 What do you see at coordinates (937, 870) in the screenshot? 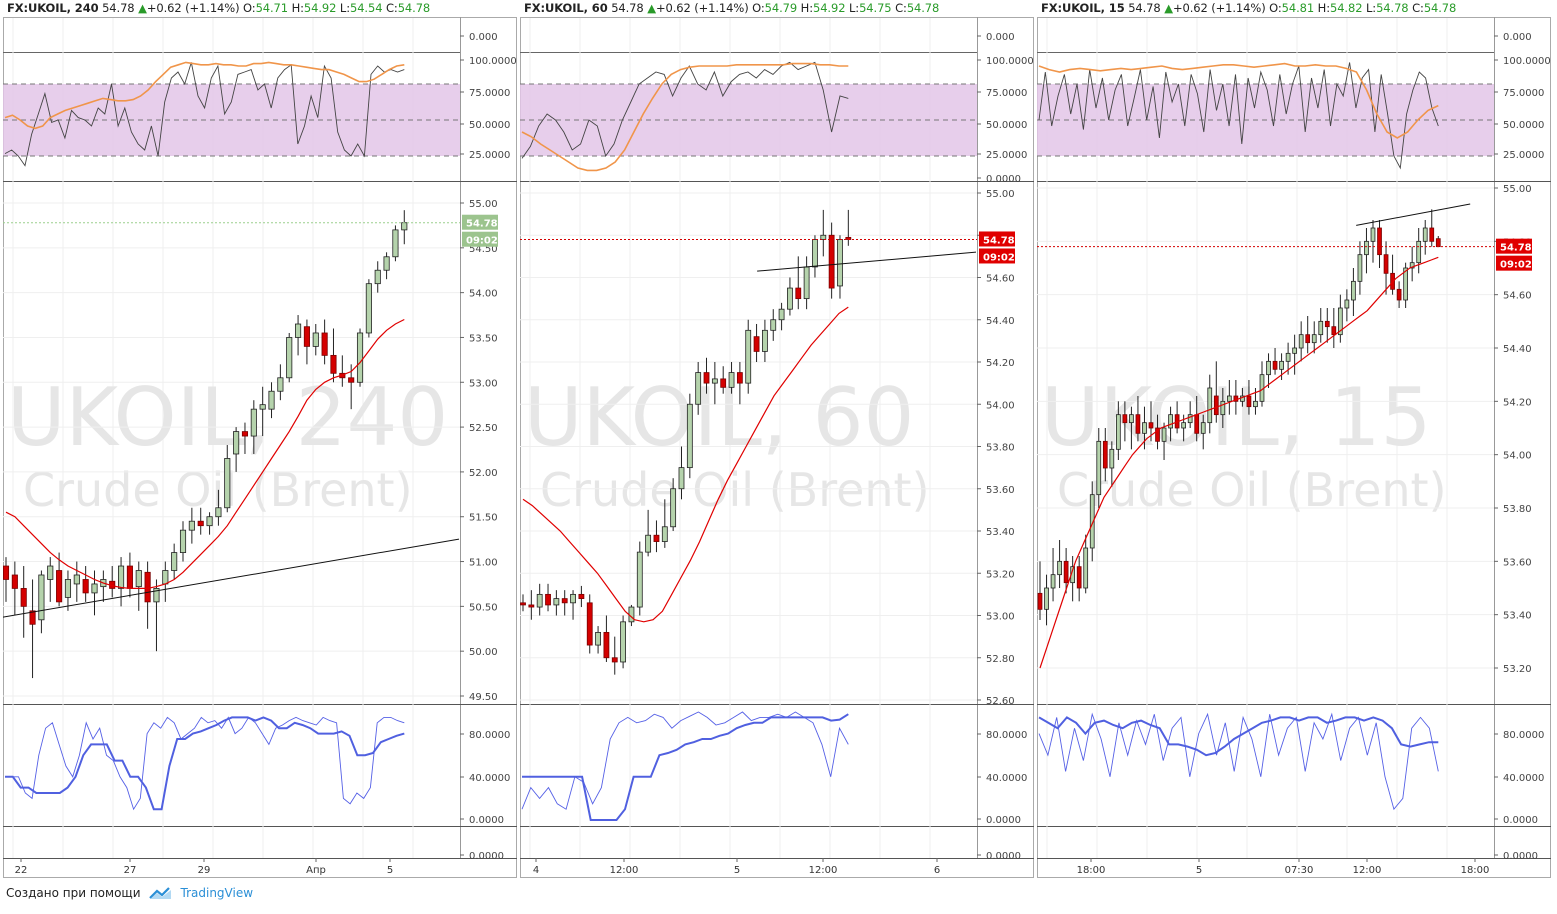
I see `x-tick-label: 6` at bounding box center [937, 870].